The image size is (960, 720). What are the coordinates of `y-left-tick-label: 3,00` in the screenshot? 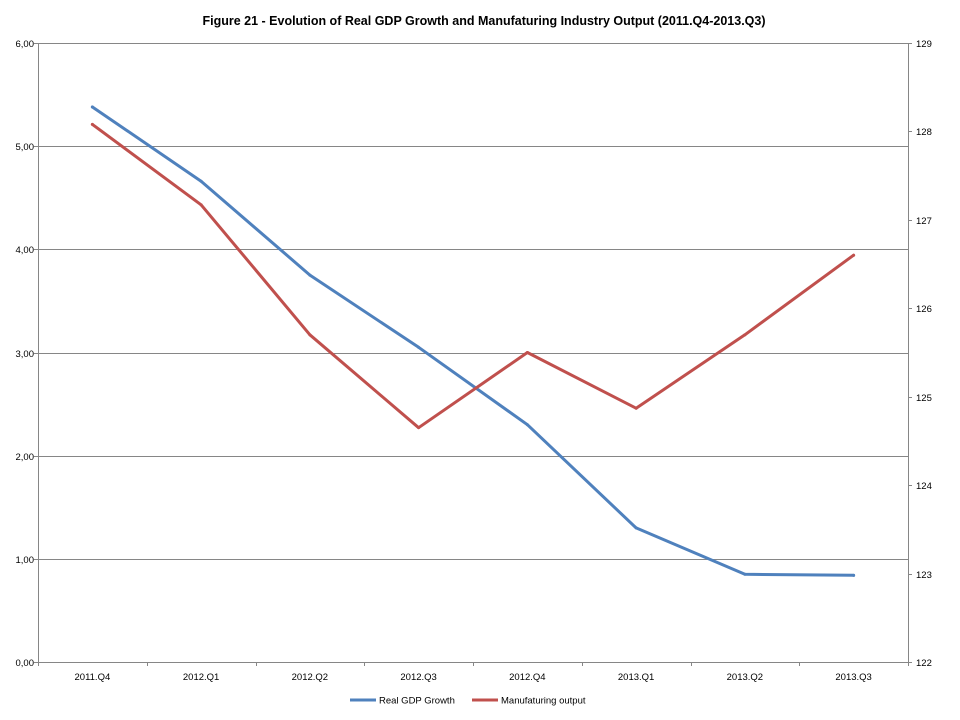 It's located at (25, 354).